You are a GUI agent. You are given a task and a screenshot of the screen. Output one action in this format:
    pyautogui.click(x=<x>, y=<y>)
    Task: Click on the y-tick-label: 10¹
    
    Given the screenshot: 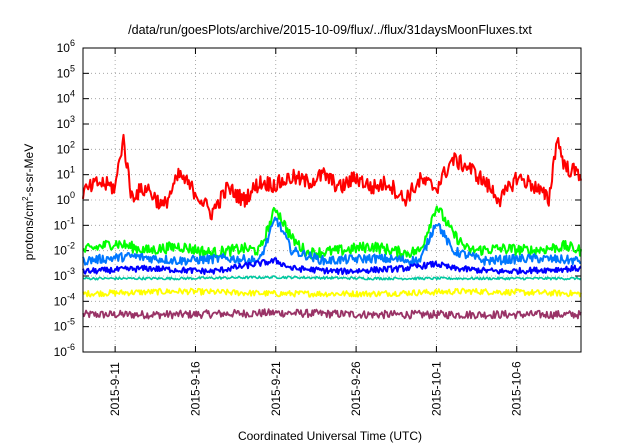 What is the action you would take?
    pyautogui.click(x=66, y=173)
    